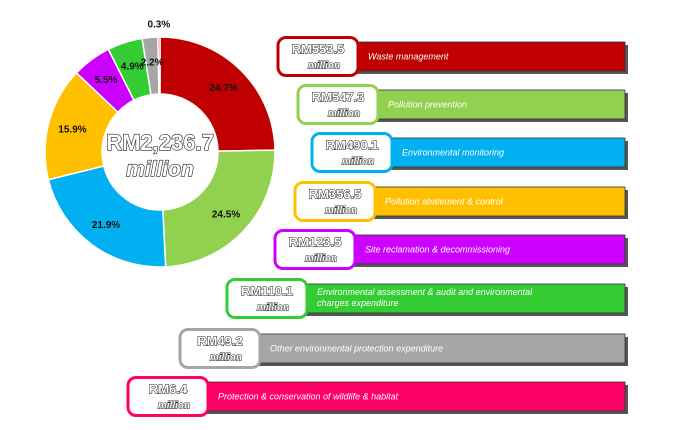 Image resolution: width=700 pixels, height=430 pixels. What do you see at coordinates (160, 142) in the screenshot?
I see `total-amount: RM2,236.7` at bounding box center [160, 142].